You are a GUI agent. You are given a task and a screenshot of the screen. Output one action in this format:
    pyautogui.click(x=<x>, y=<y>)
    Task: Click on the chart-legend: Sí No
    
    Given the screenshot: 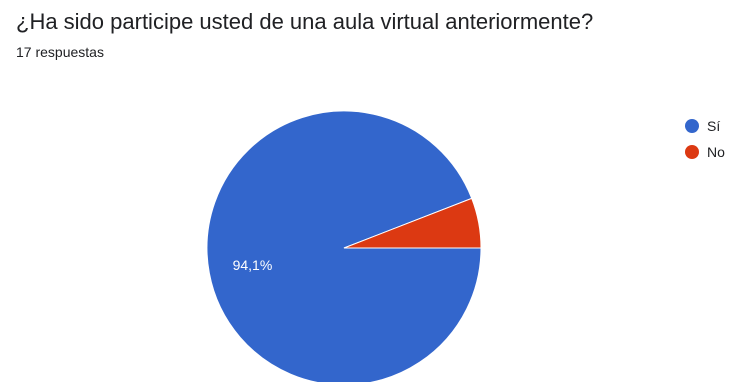 What is the action you would take?
    pyautogui.click(x=705, y=139)
    